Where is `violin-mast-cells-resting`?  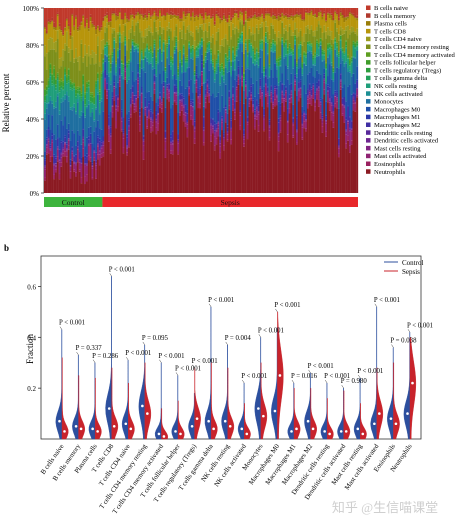 violin-mast-cells-resting is located at coordinates (360, 408).